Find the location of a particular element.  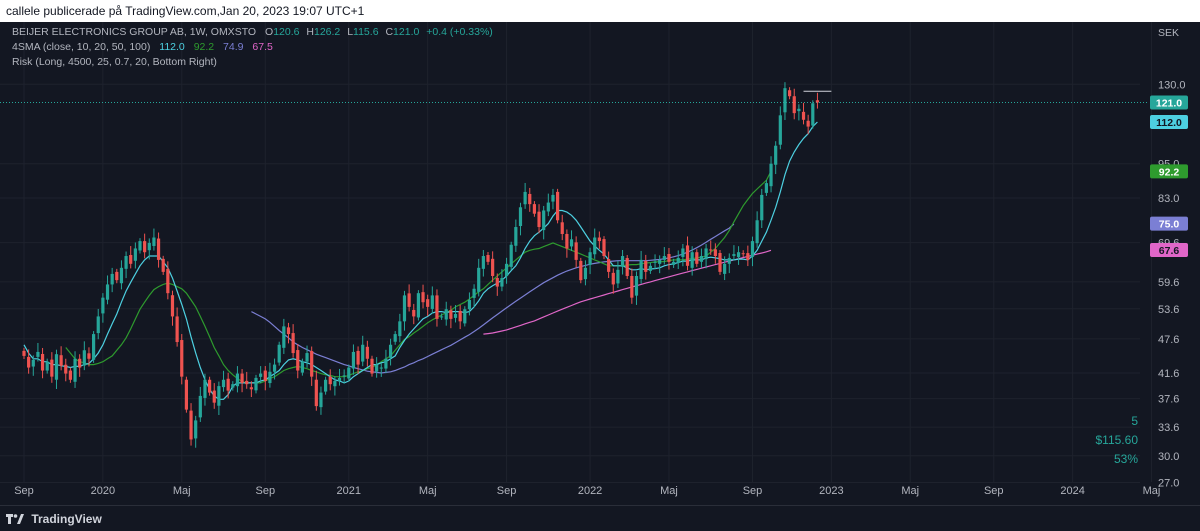

footer-bar: TradingView is located at coordinates (600, 517).